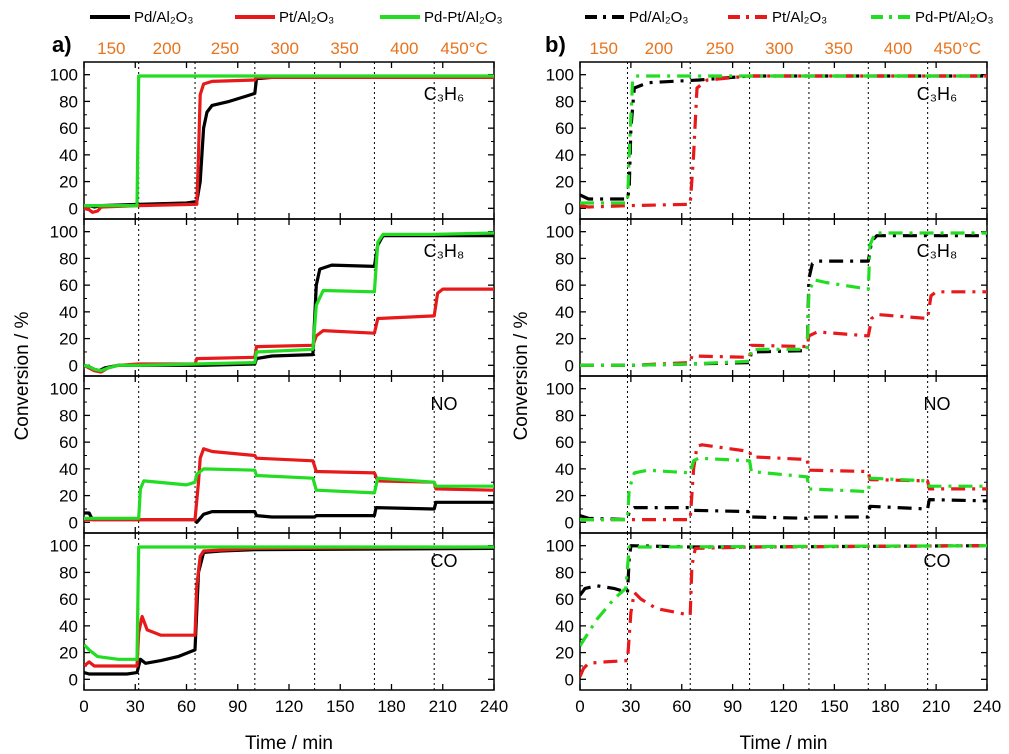  Describe the element at coordinates (630, 706) in the screenshot. I see `x-tick-label: 30` at that location.